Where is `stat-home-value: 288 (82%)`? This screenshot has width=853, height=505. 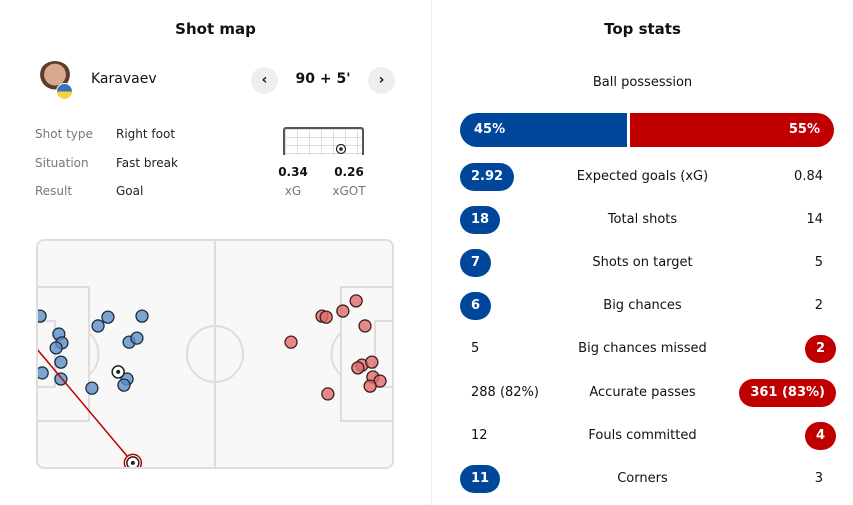
stat-home-value: 288 (82%) is located at coordinates (505, 392).